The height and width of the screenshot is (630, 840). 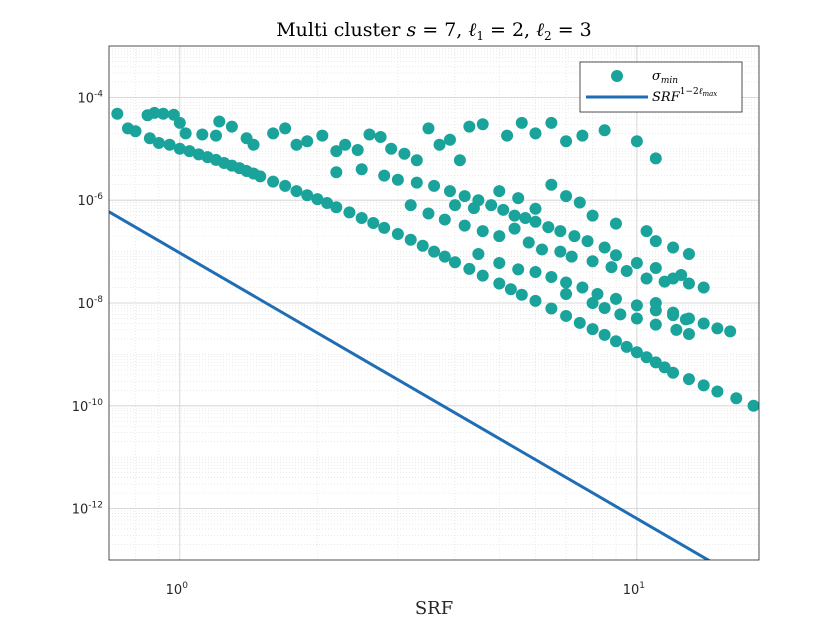 What do you see at coordinates (634, 589) in the screenshot?
I see `x-tick-label: 10¹` at bounding box center [634, 589].